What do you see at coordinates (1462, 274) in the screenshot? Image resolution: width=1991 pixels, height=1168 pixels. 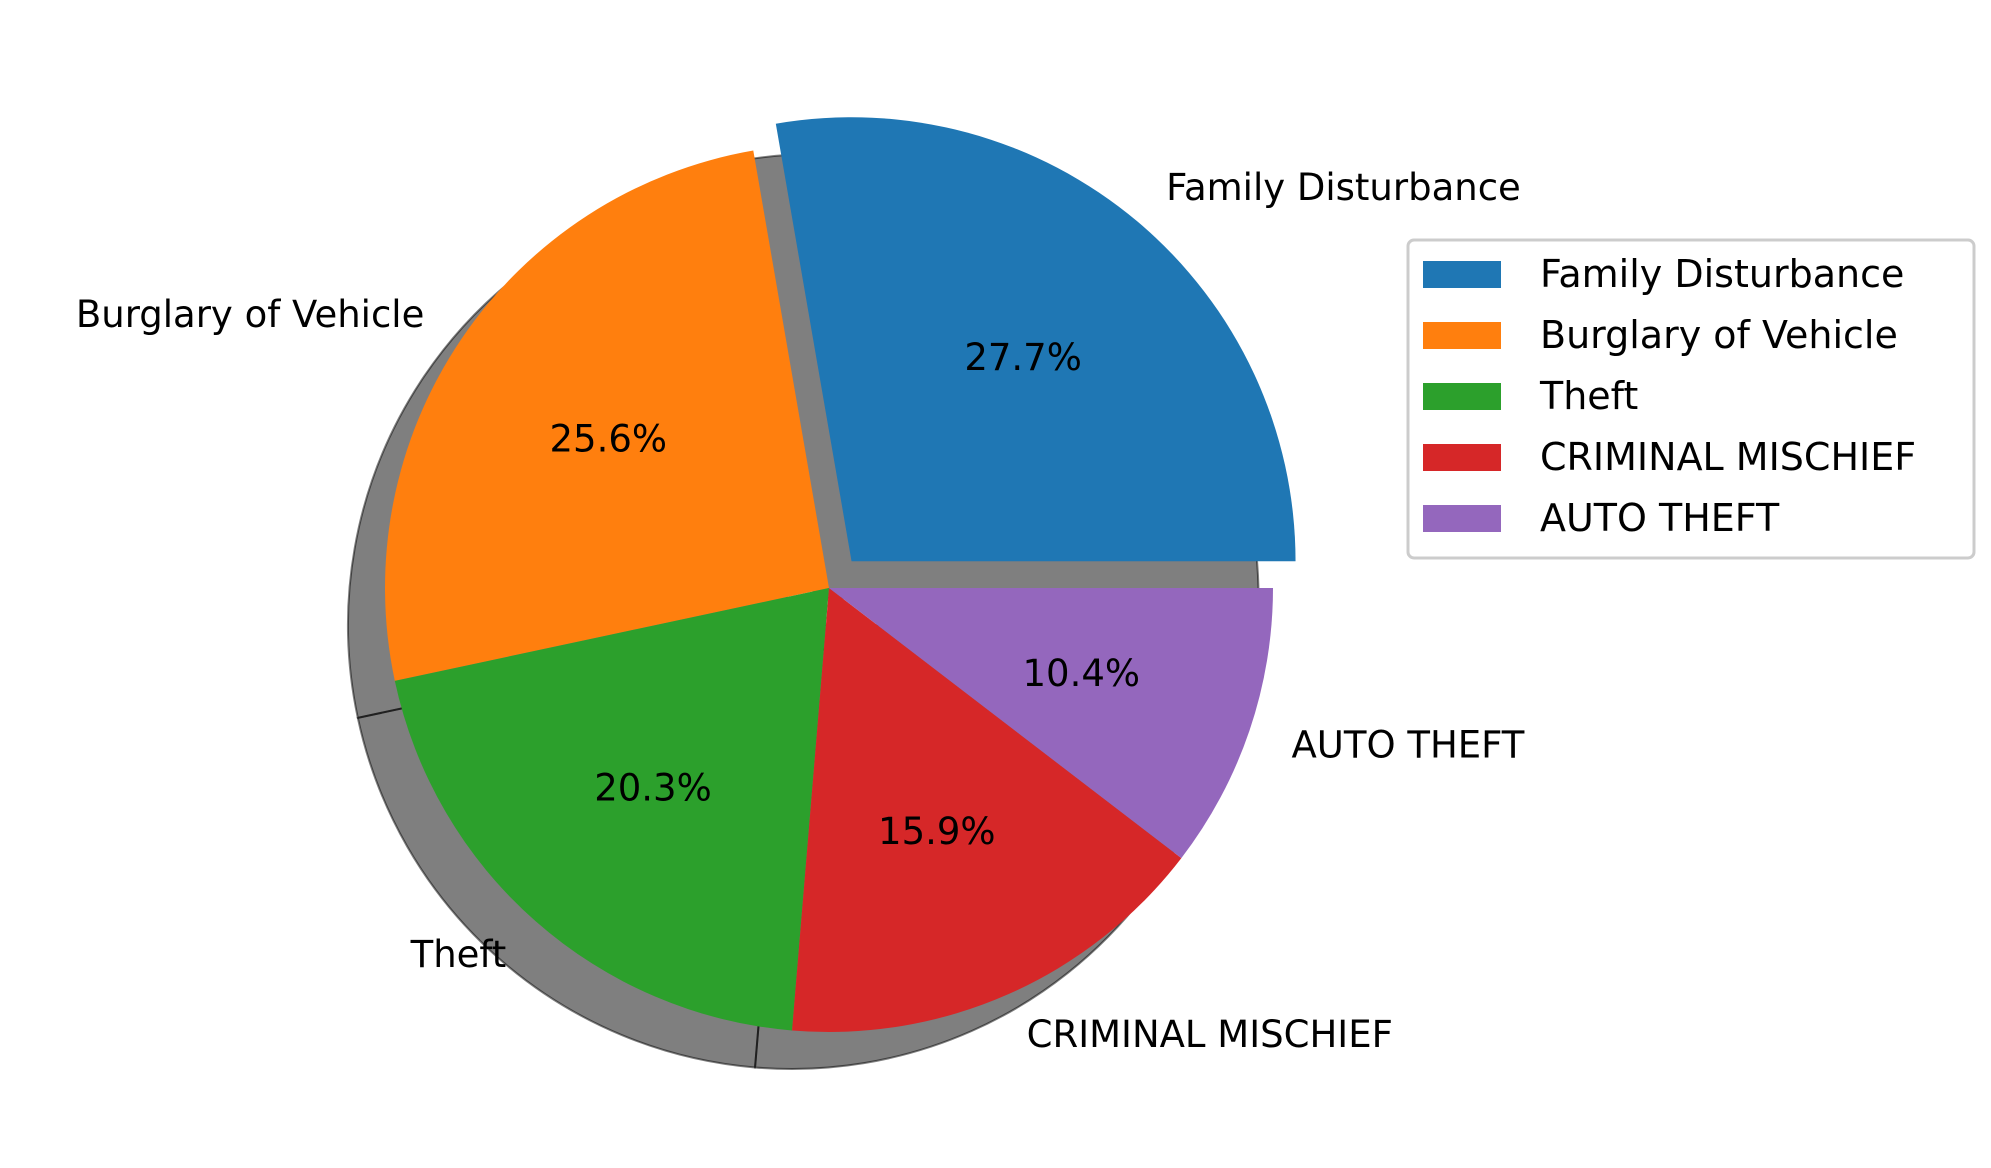 I see `legend-swatch-family-disturbance` at bounding box center [1462, 274].